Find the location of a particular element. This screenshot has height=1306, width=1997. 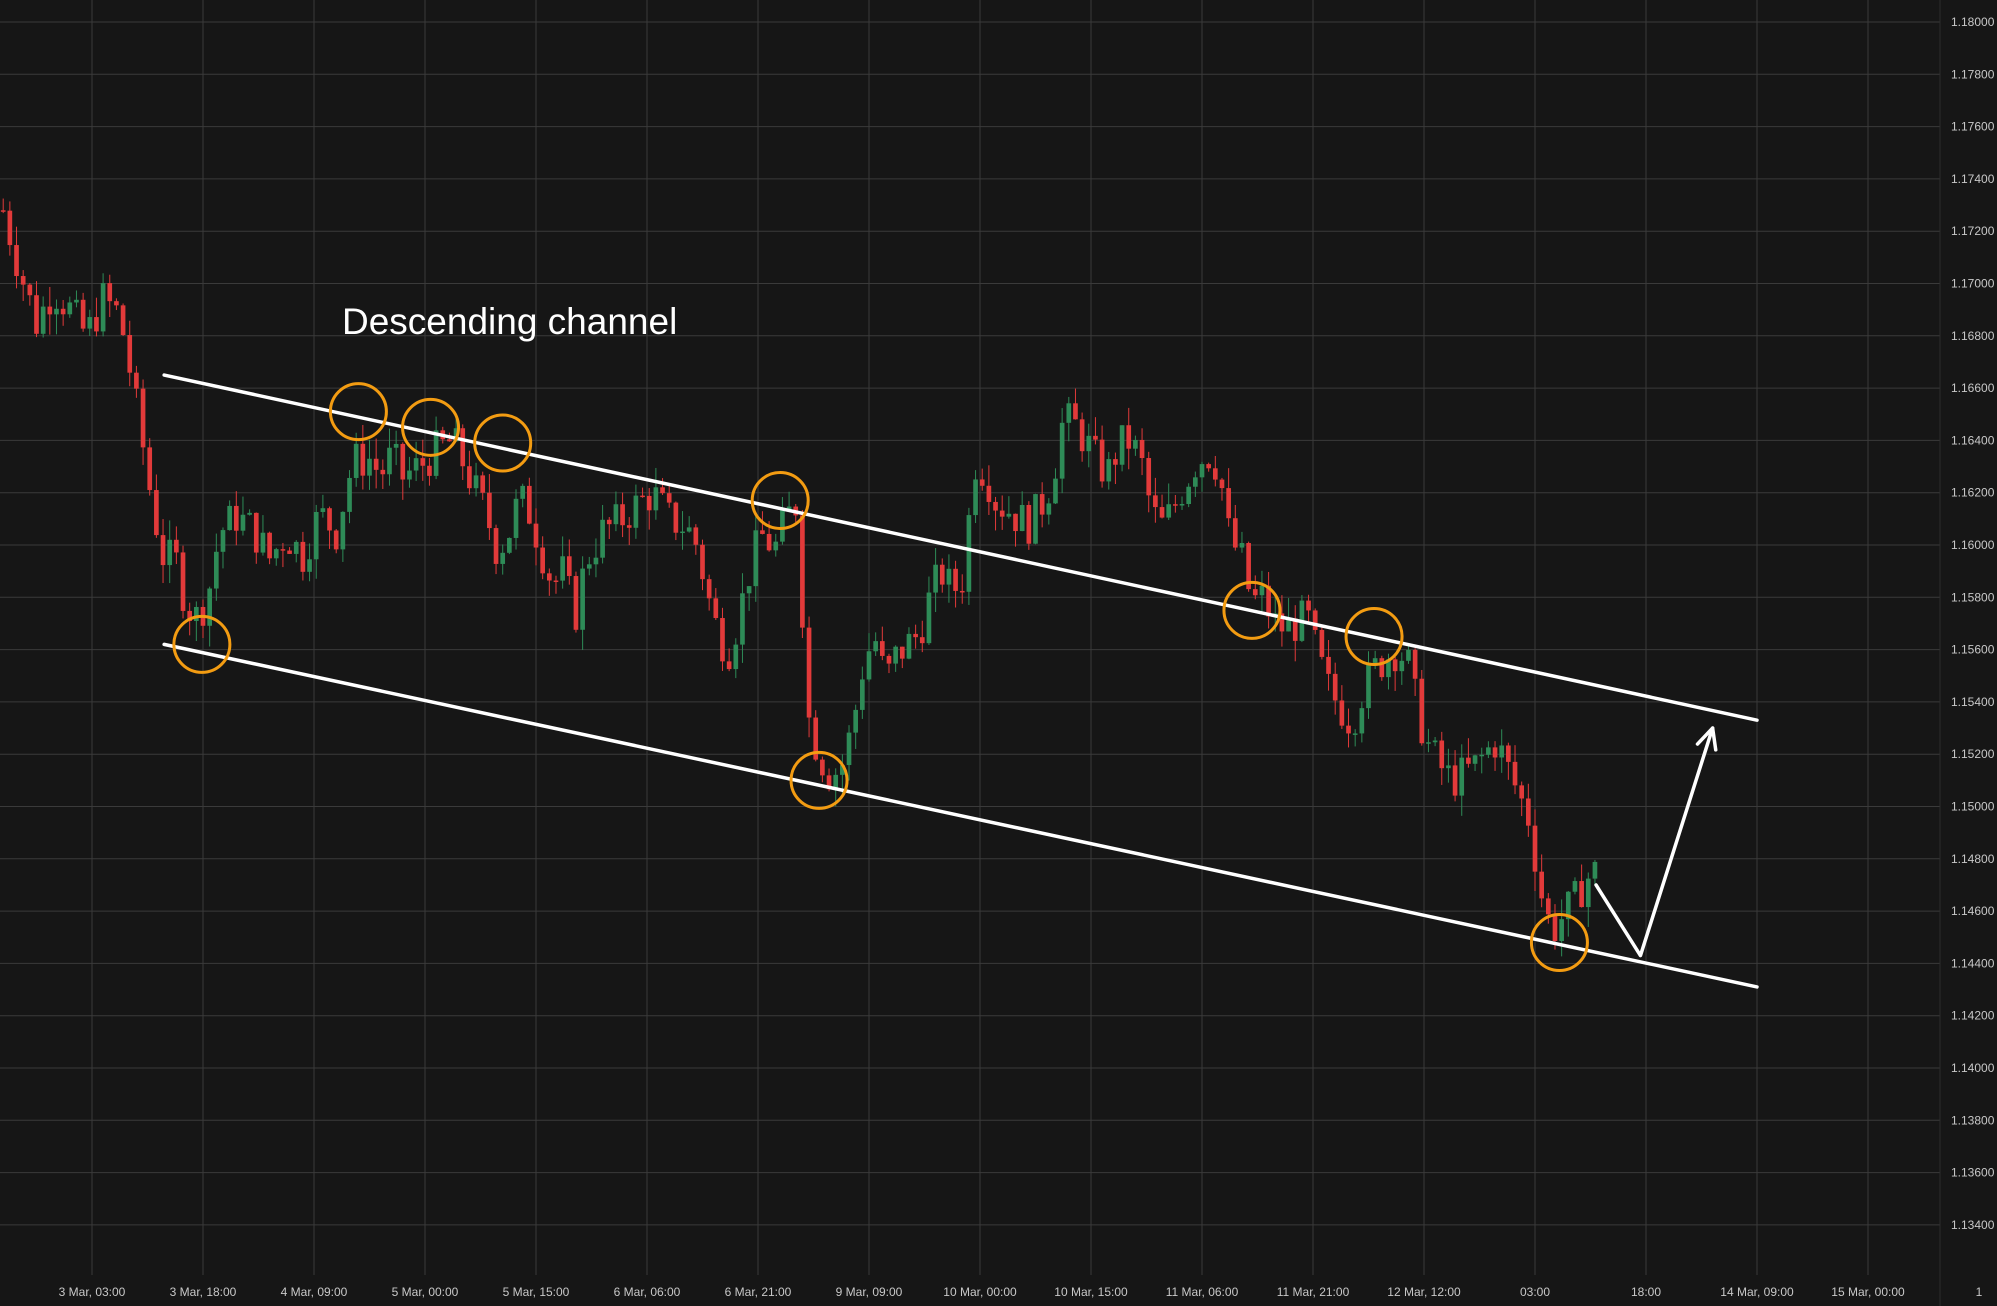

x-tick-label: 1 is located at coordinates (1979, 1292).